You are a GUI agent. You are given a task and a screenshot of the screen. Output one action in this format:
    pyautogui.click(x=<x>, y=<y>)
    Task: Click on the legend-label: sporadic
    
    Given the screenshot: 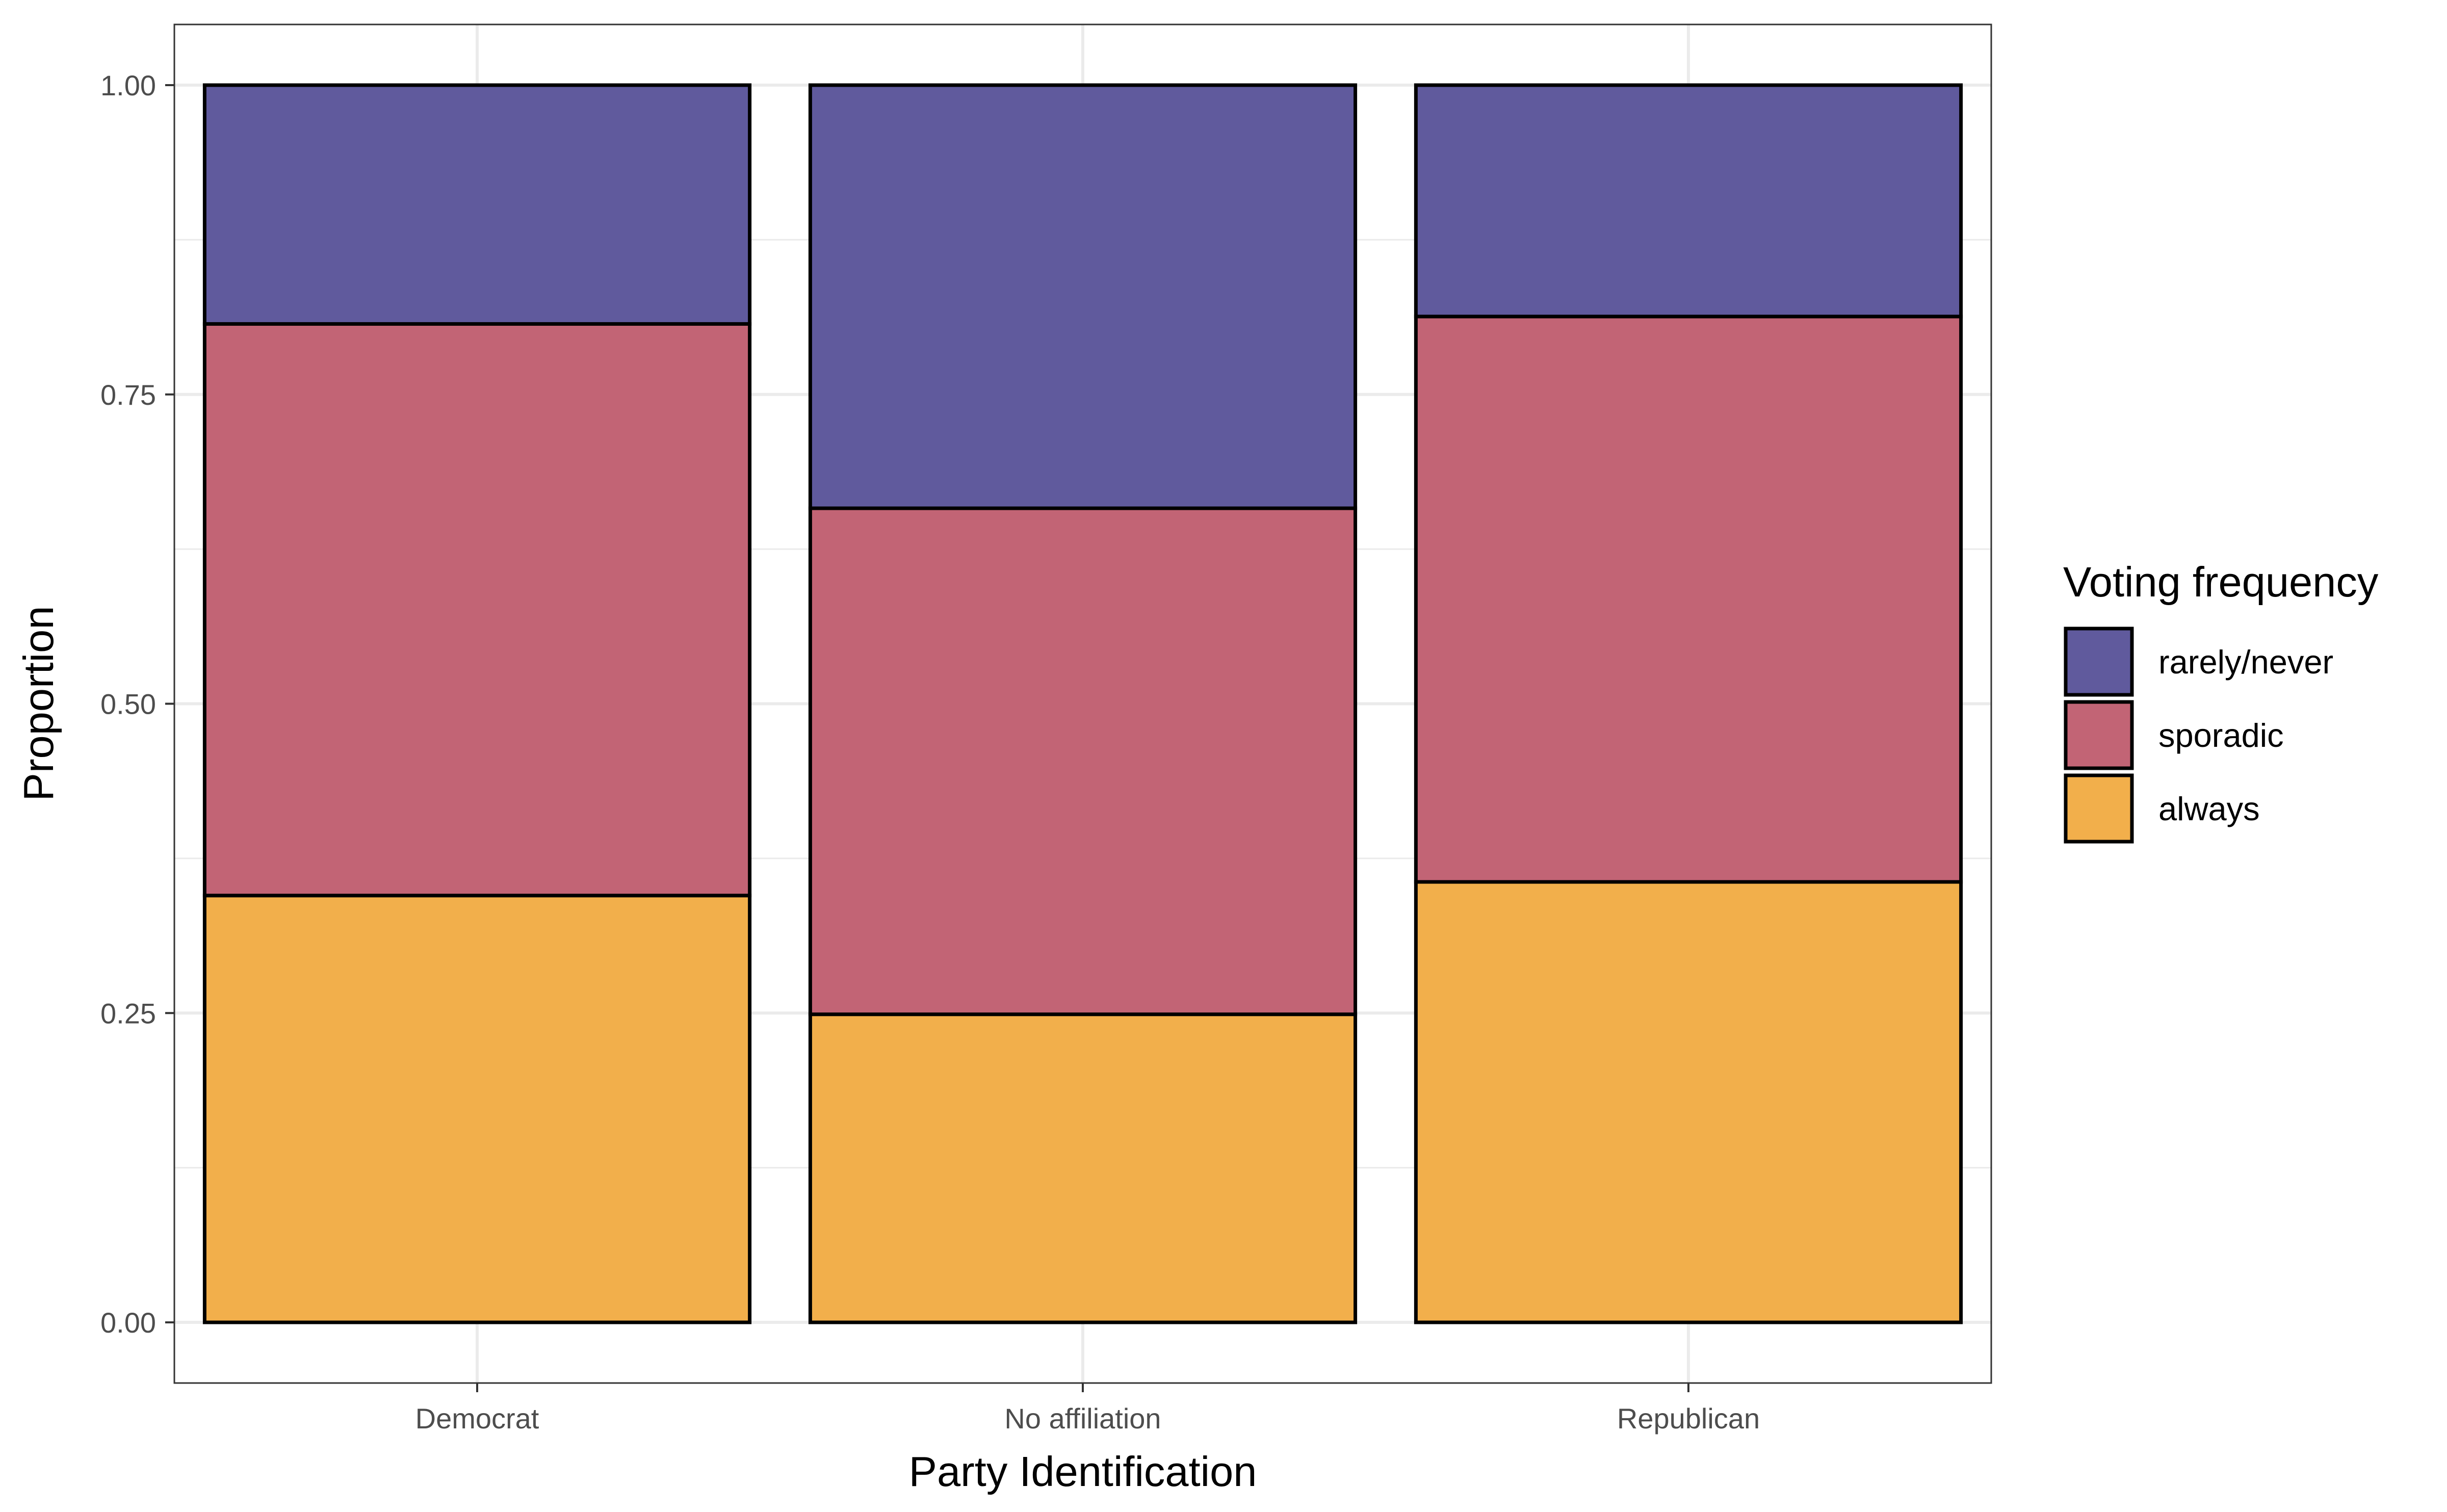 What is the action you would take?
    pyautogui.click(x=2221, y=735)
    